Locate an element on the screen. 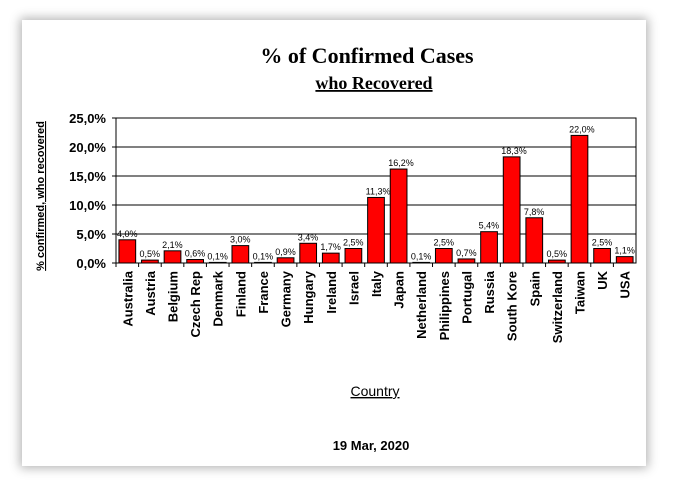 Image resolution: width=674 pixels, height=494 pixels. y-tick-label: 0,0% is located at coordinates (91, 263).